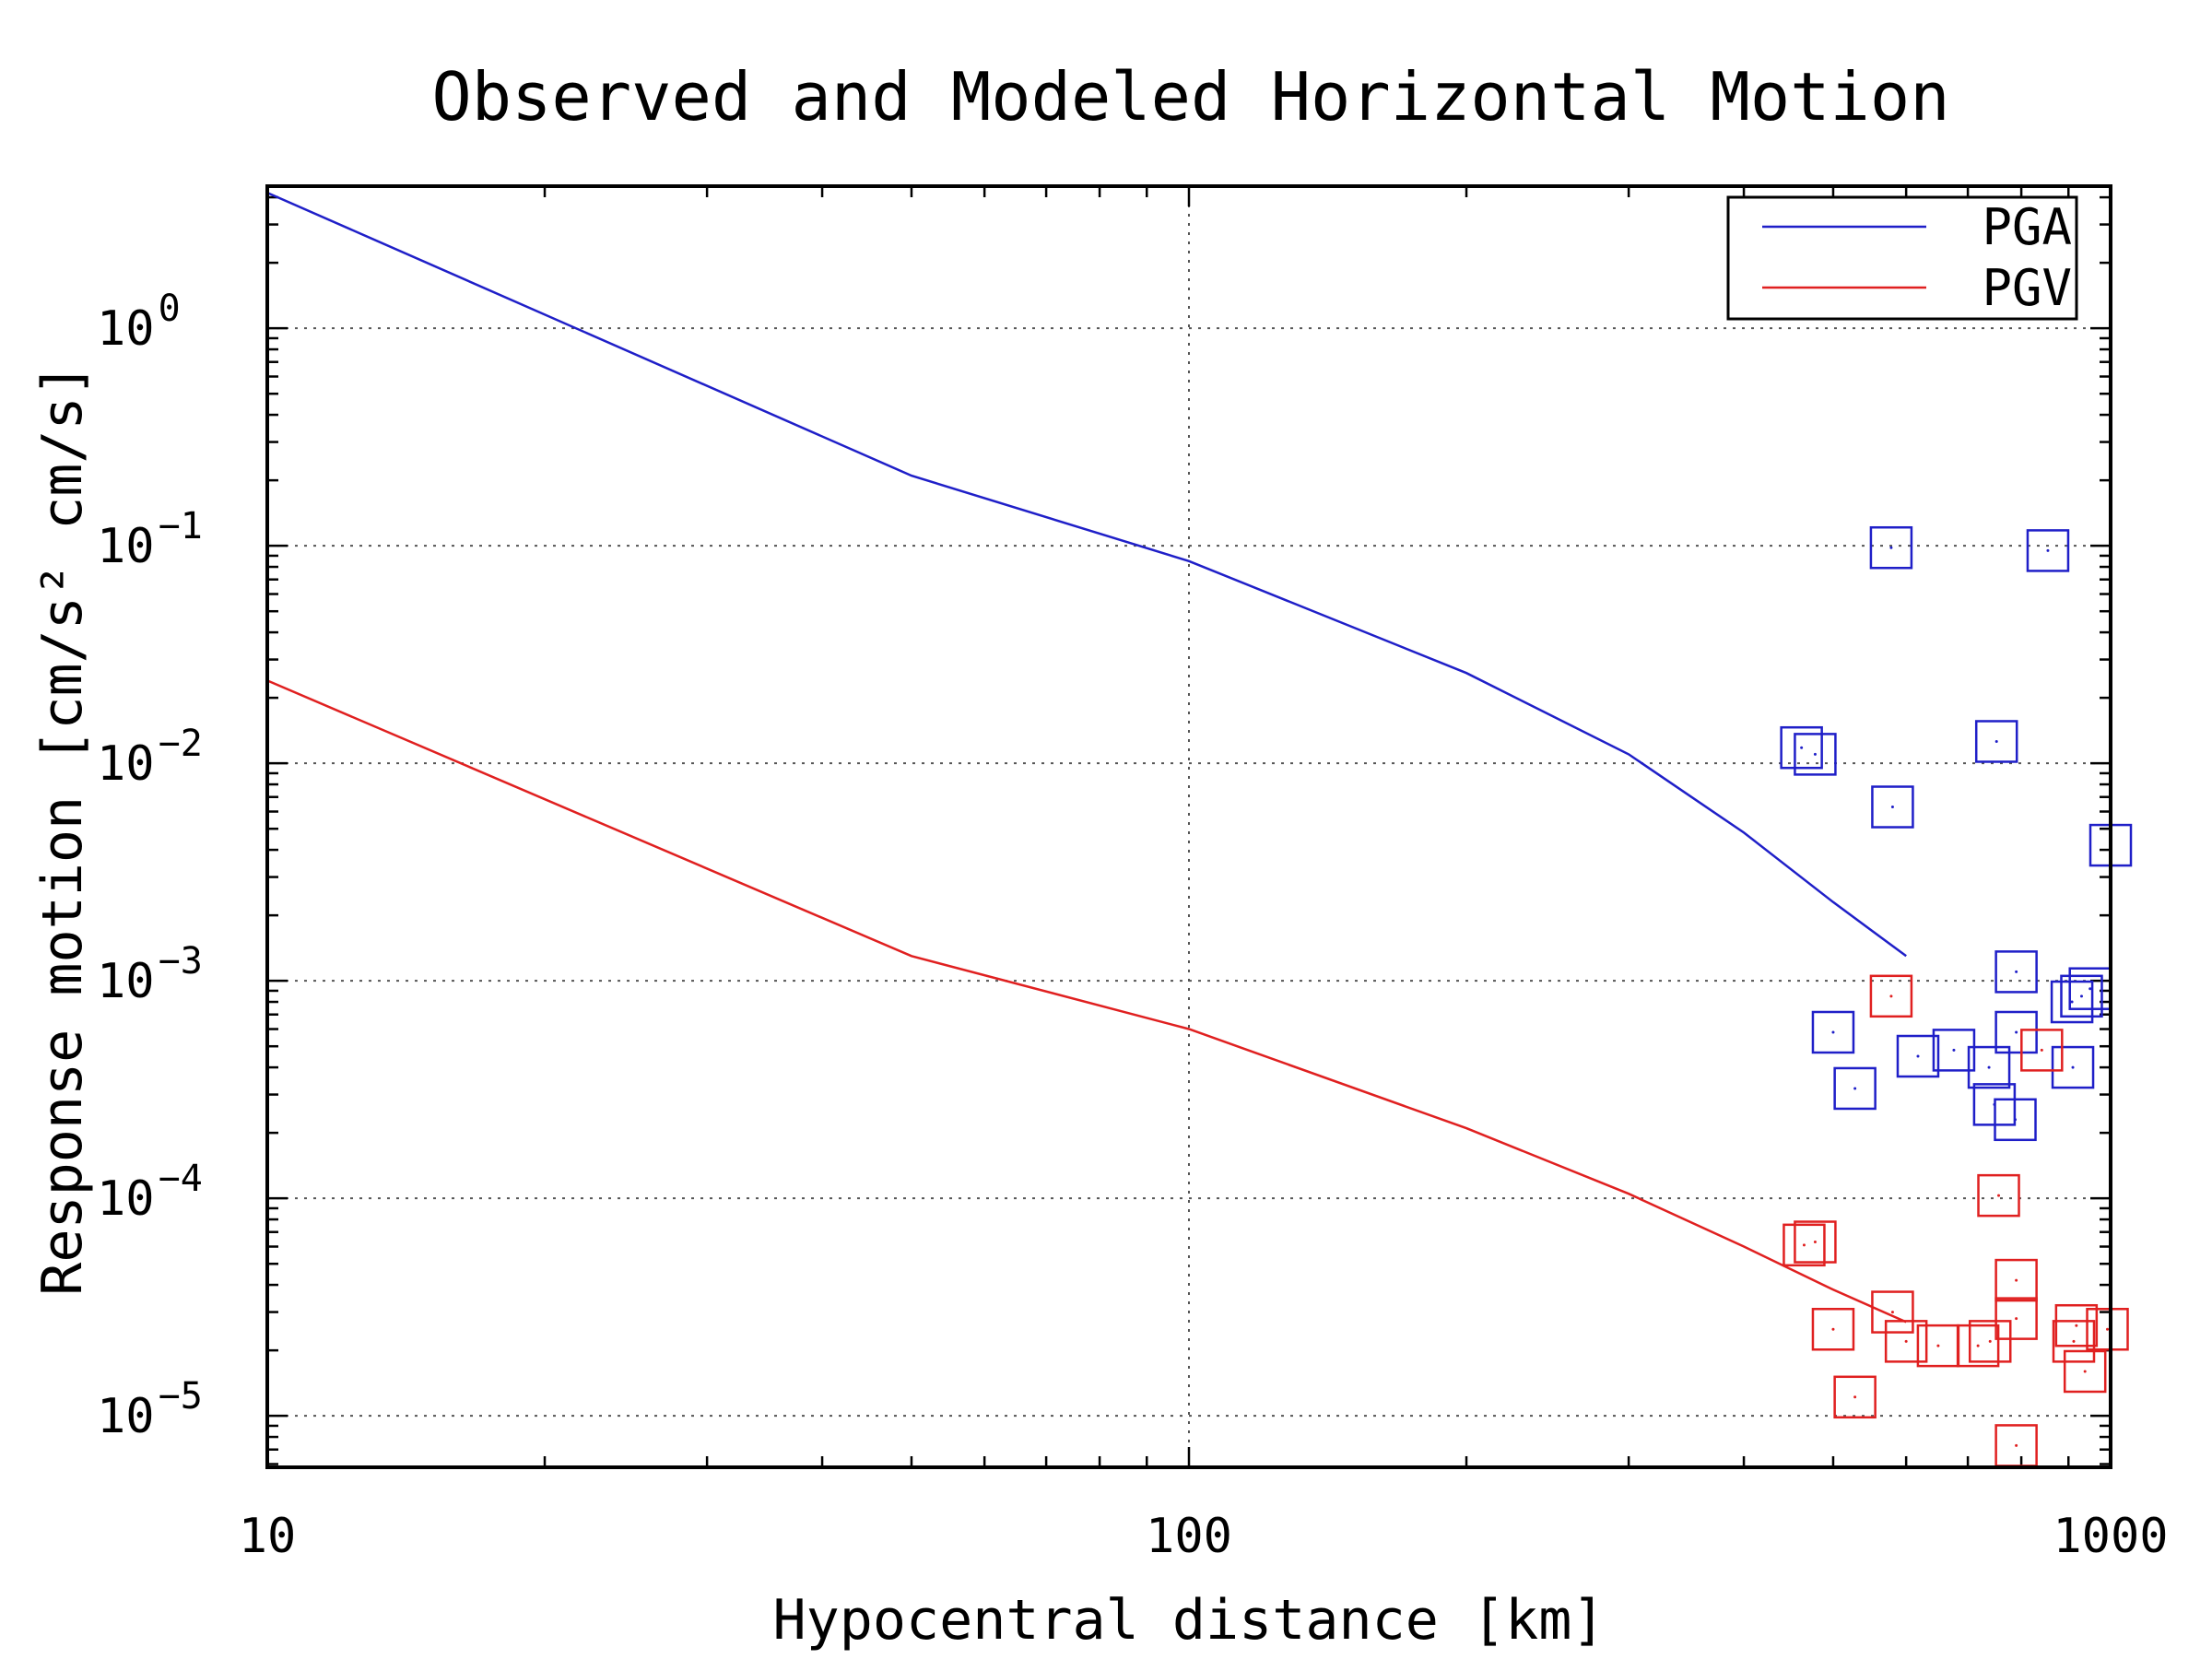 This screenshot has height=1659, width=2212. I want to click on legend-label-pga: PGA, so click(2027, 227).